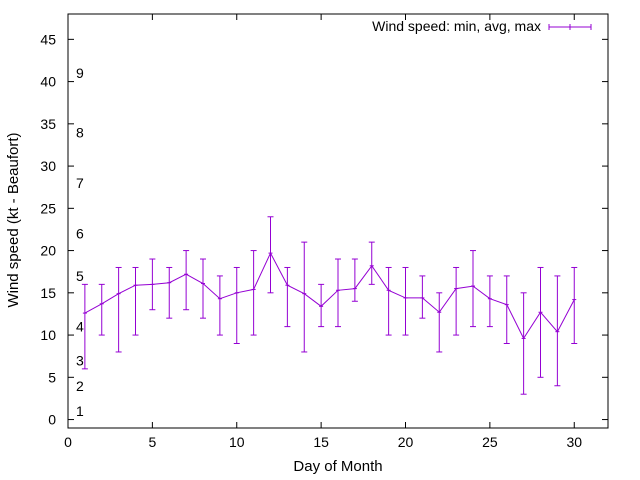 This screenshot has width=640, height=480. What do you see at coordinates (80, 411) in the screenshot?
I see `beaufort-label: 1` at bounding box center [80, 411].